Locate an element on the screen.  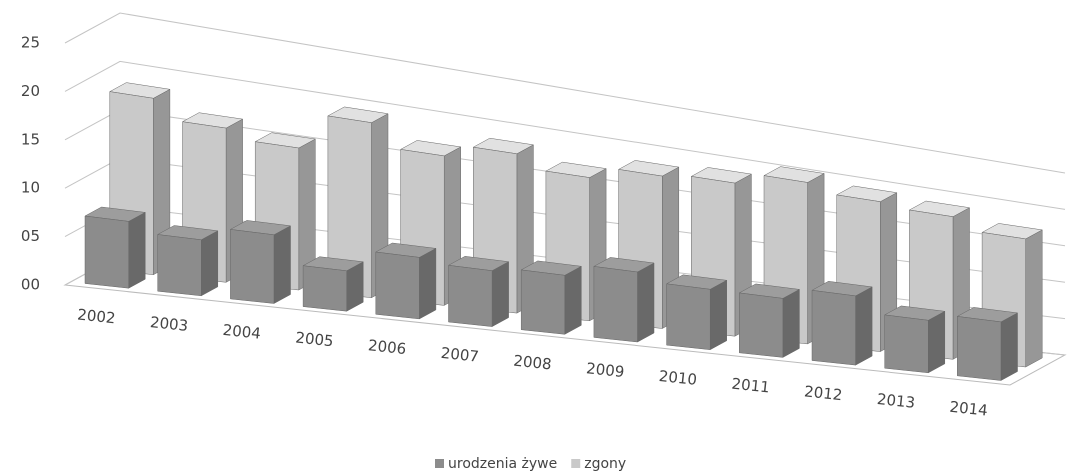
x-tick-label: 2005 is located at coordinates (315, 339).